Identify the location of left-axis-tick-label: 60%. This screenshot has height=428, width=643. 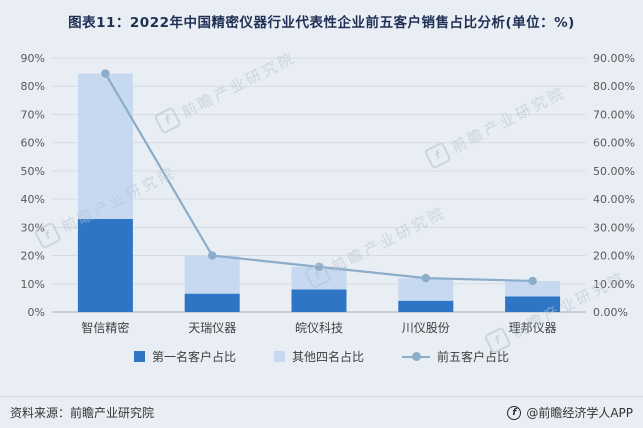
(33, 143).